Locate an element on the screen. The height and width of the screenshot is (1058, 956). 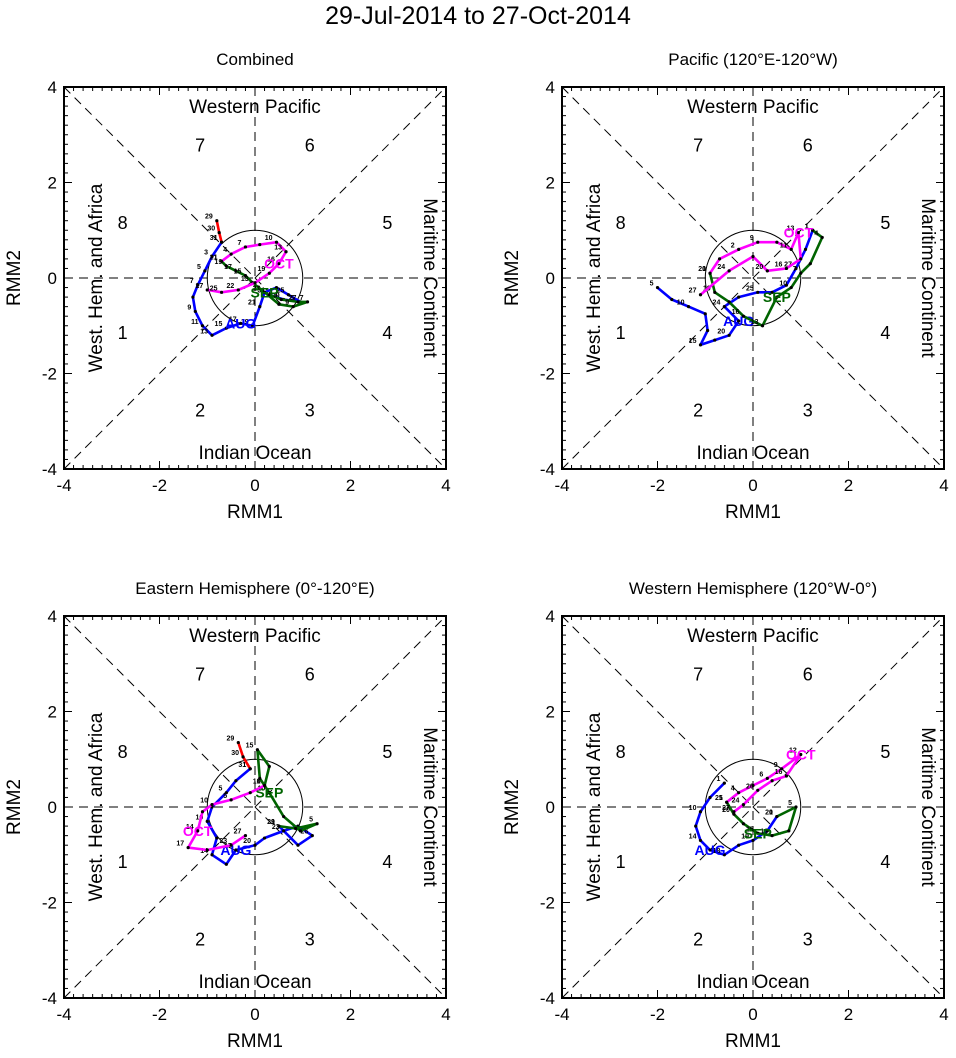
day-label: 27 is located at coordinates (293, 298).